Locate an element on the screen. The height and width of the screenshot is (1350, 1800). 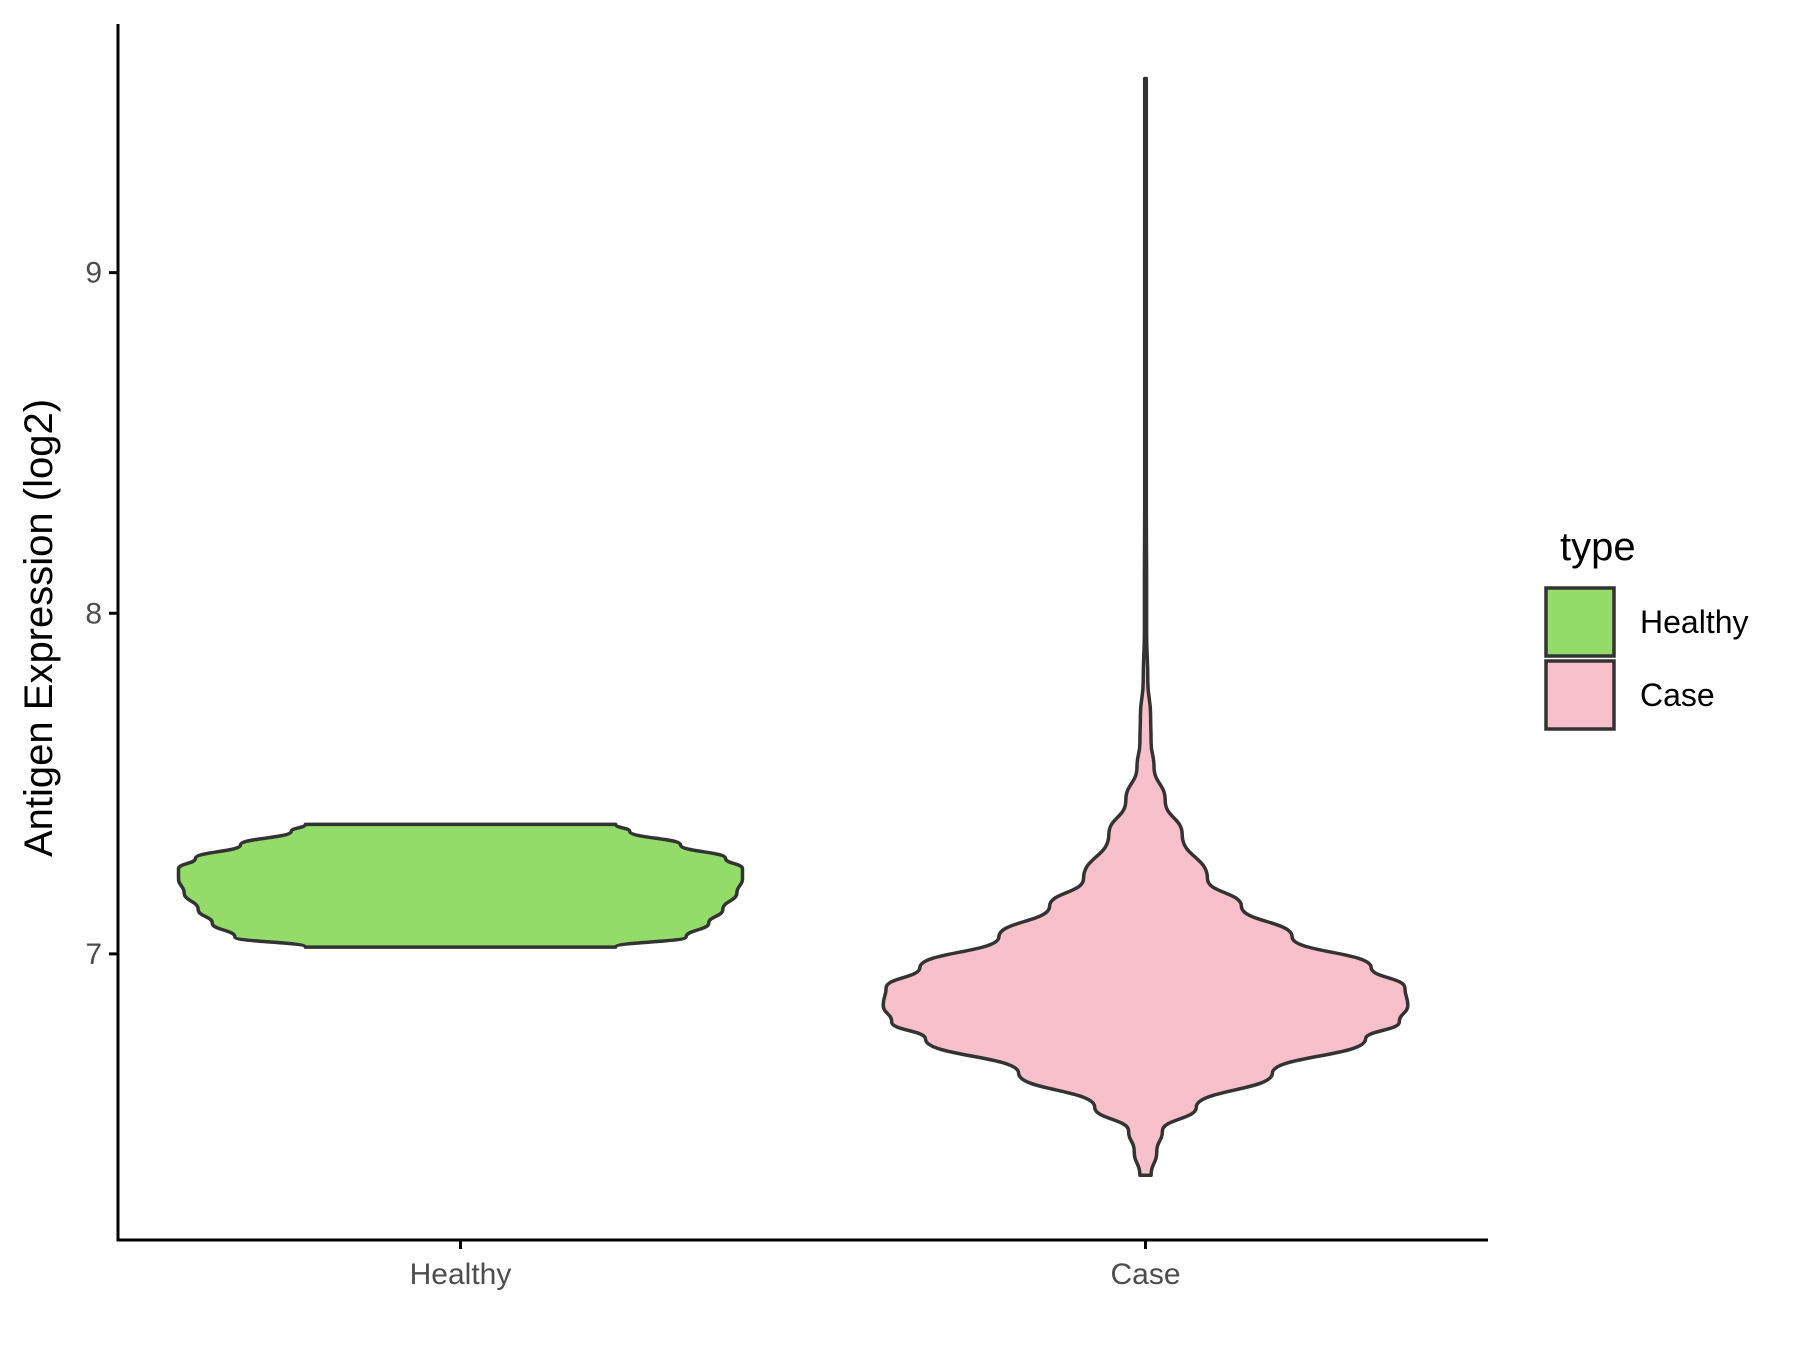
x-tick-label: Case is located at coordinates (1145, 1274).